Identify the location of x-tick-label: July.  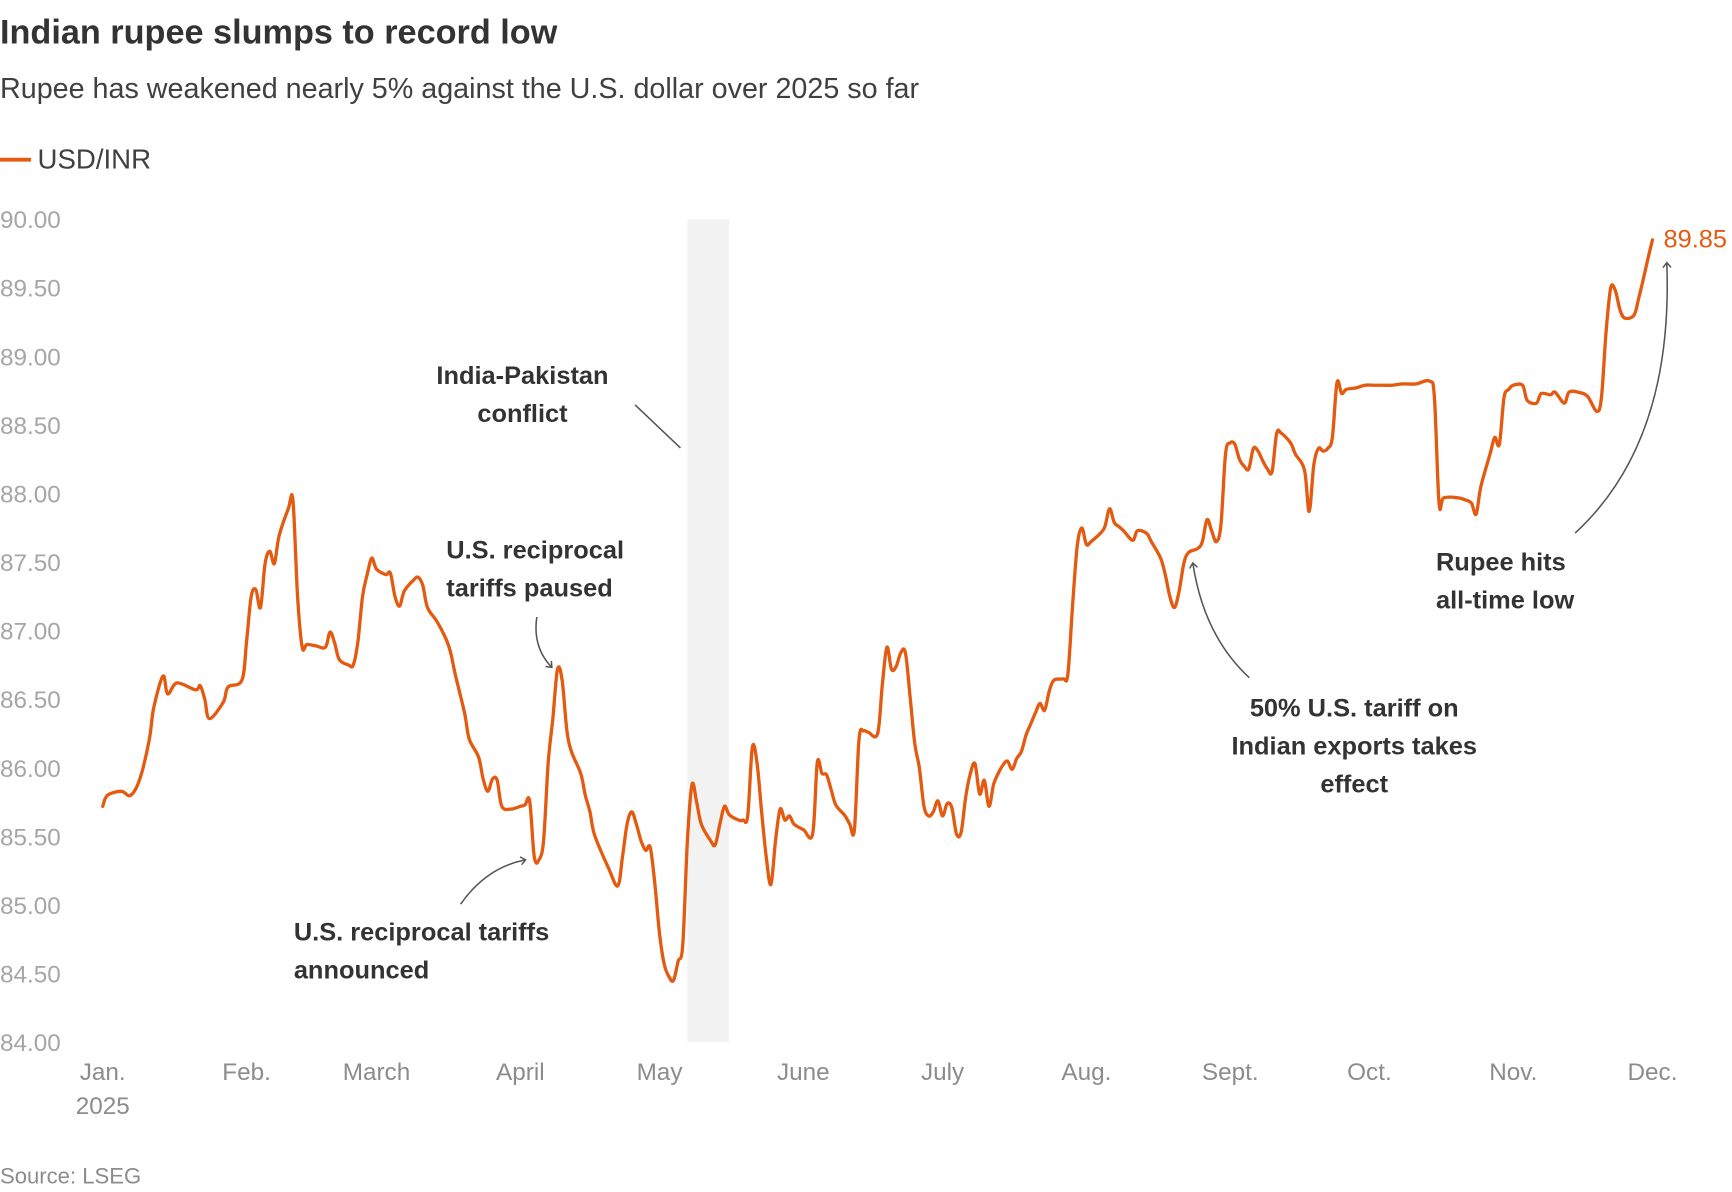
(943, 1072).